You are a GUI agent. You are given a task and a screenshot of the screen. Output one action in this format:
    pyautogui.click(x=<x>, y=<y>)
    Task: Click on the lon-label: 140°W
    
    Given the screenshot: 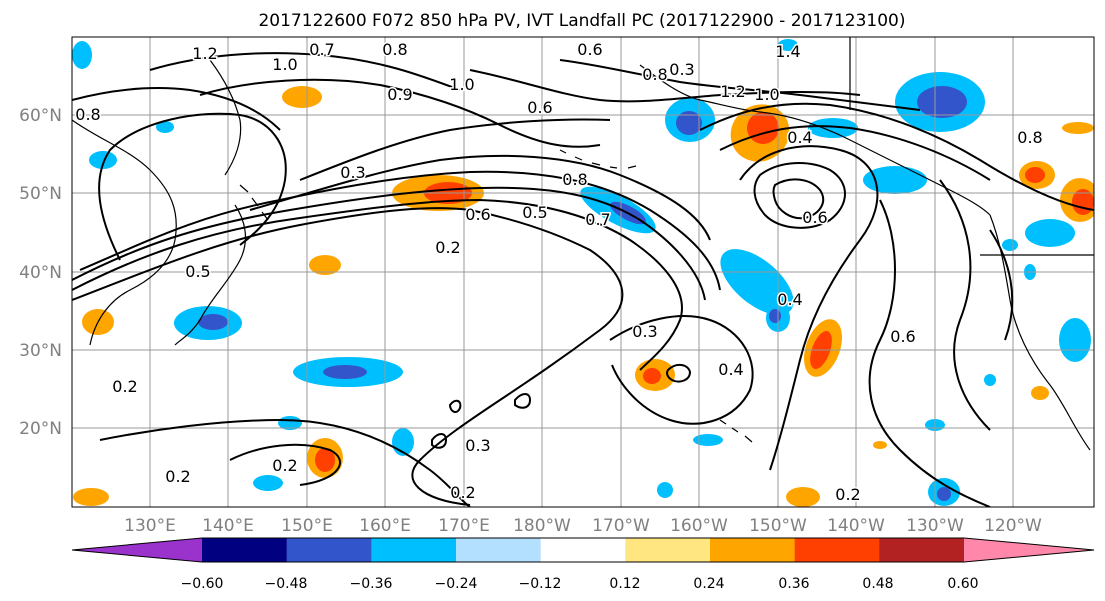 What is the action you would take?
    pyautogui.click(x=856, y=526)
    